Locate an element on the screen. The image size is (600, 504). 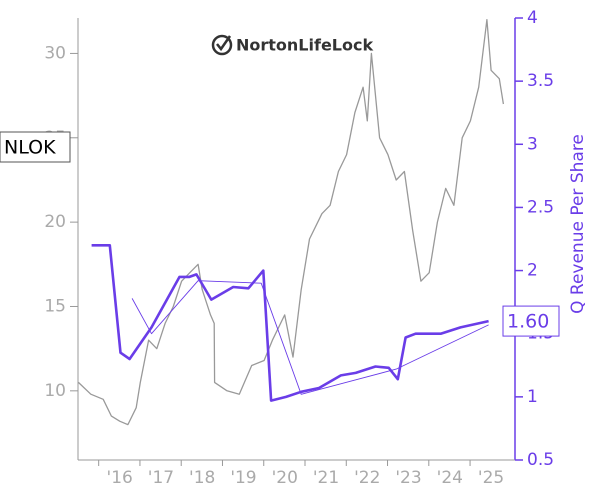
y-tick-label: 10 is located at coordinates (55, 391).